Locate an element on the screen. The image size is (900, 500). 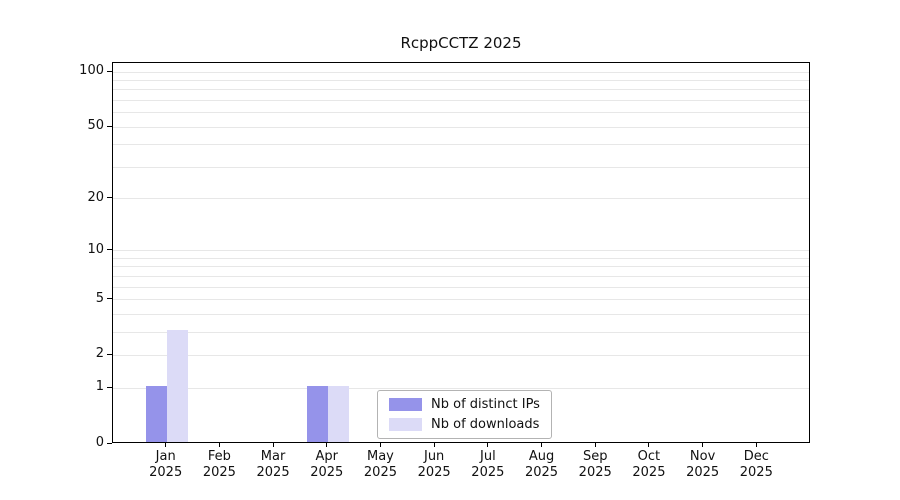
legend-swatch-distinct-ips is located at coordinates (405, 404).